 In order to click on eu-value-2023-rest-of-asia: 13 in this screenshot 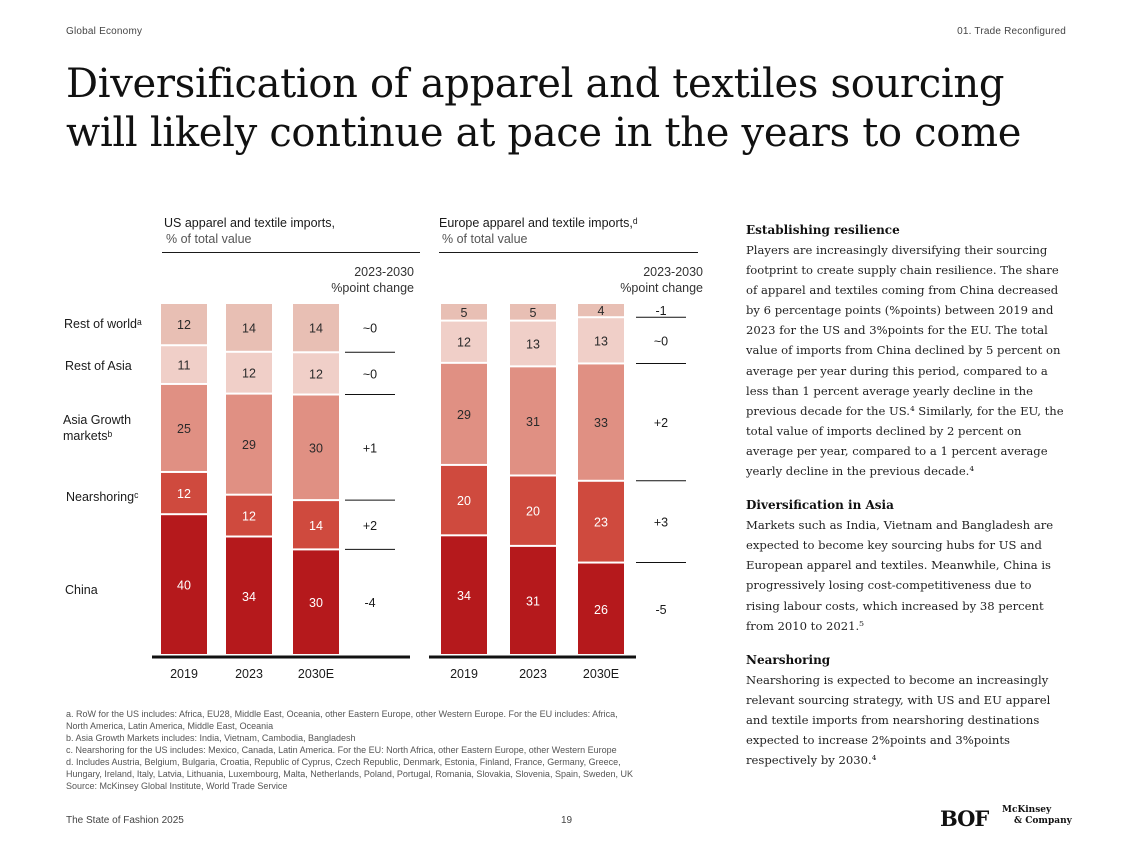, I will do `click(533, 344)`.